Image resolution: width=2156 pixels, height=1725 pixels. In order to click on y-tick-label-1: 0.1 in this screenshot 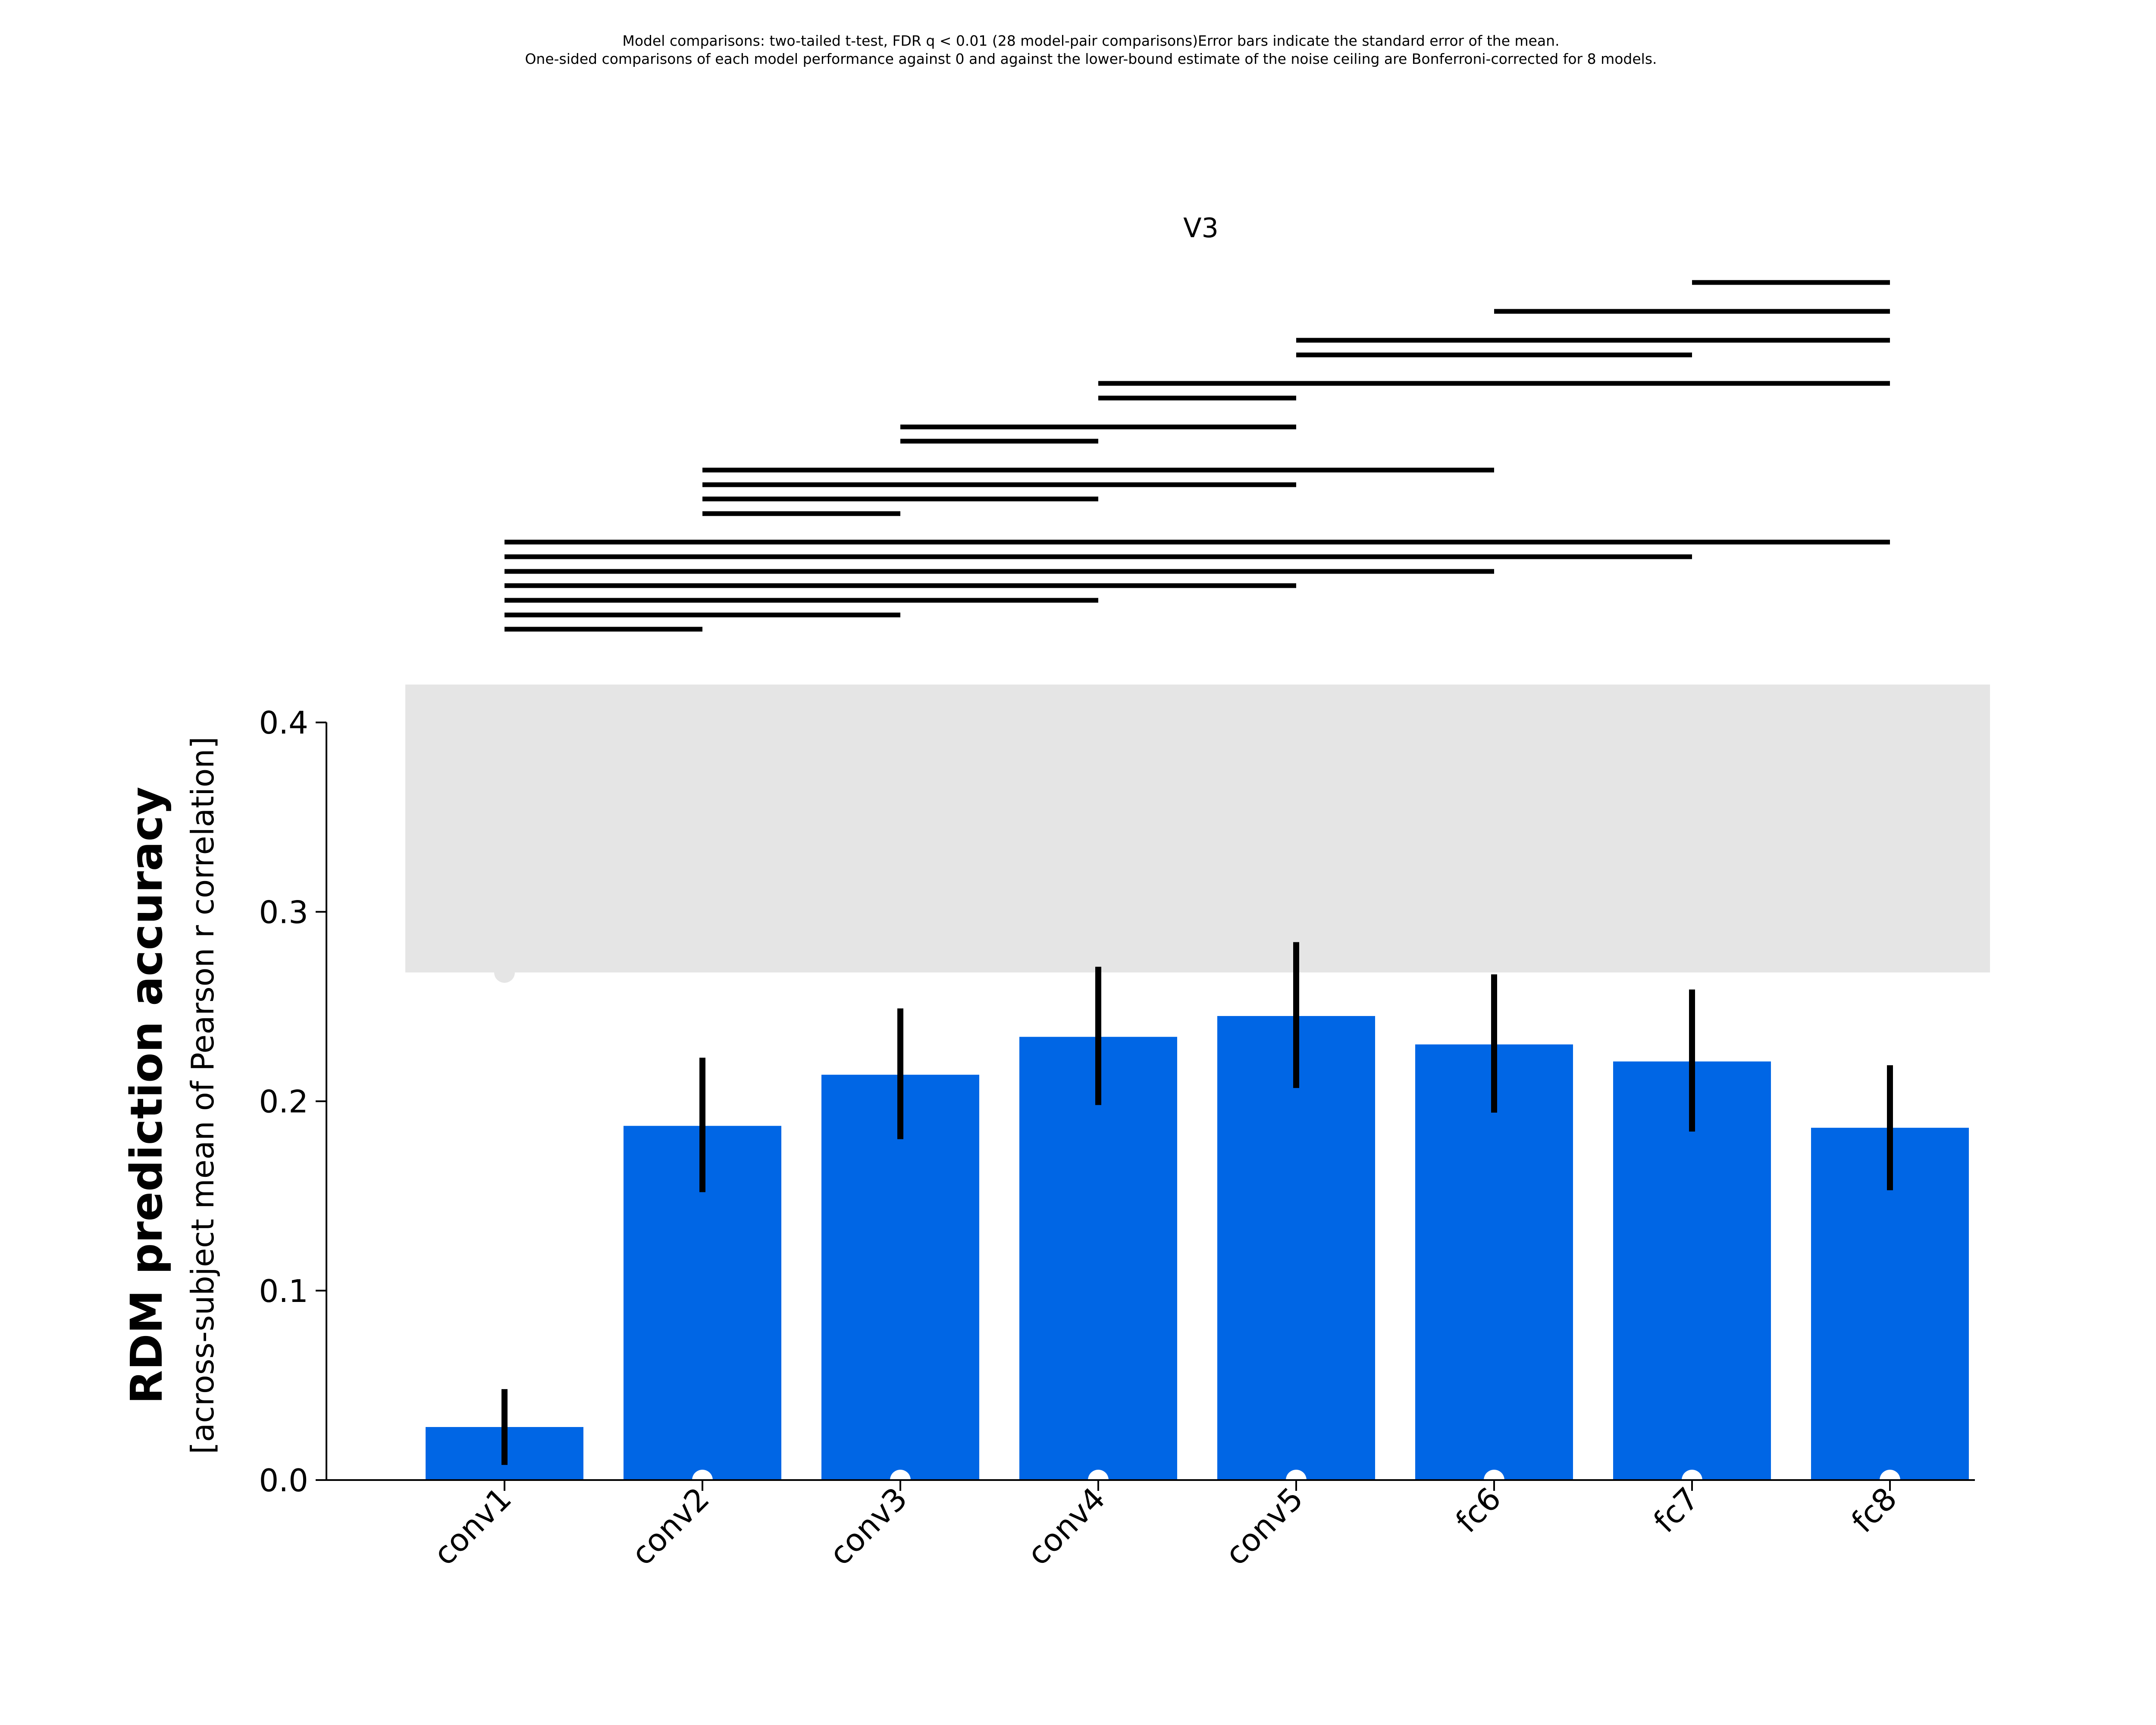, I will do `click(283, 1291)`.